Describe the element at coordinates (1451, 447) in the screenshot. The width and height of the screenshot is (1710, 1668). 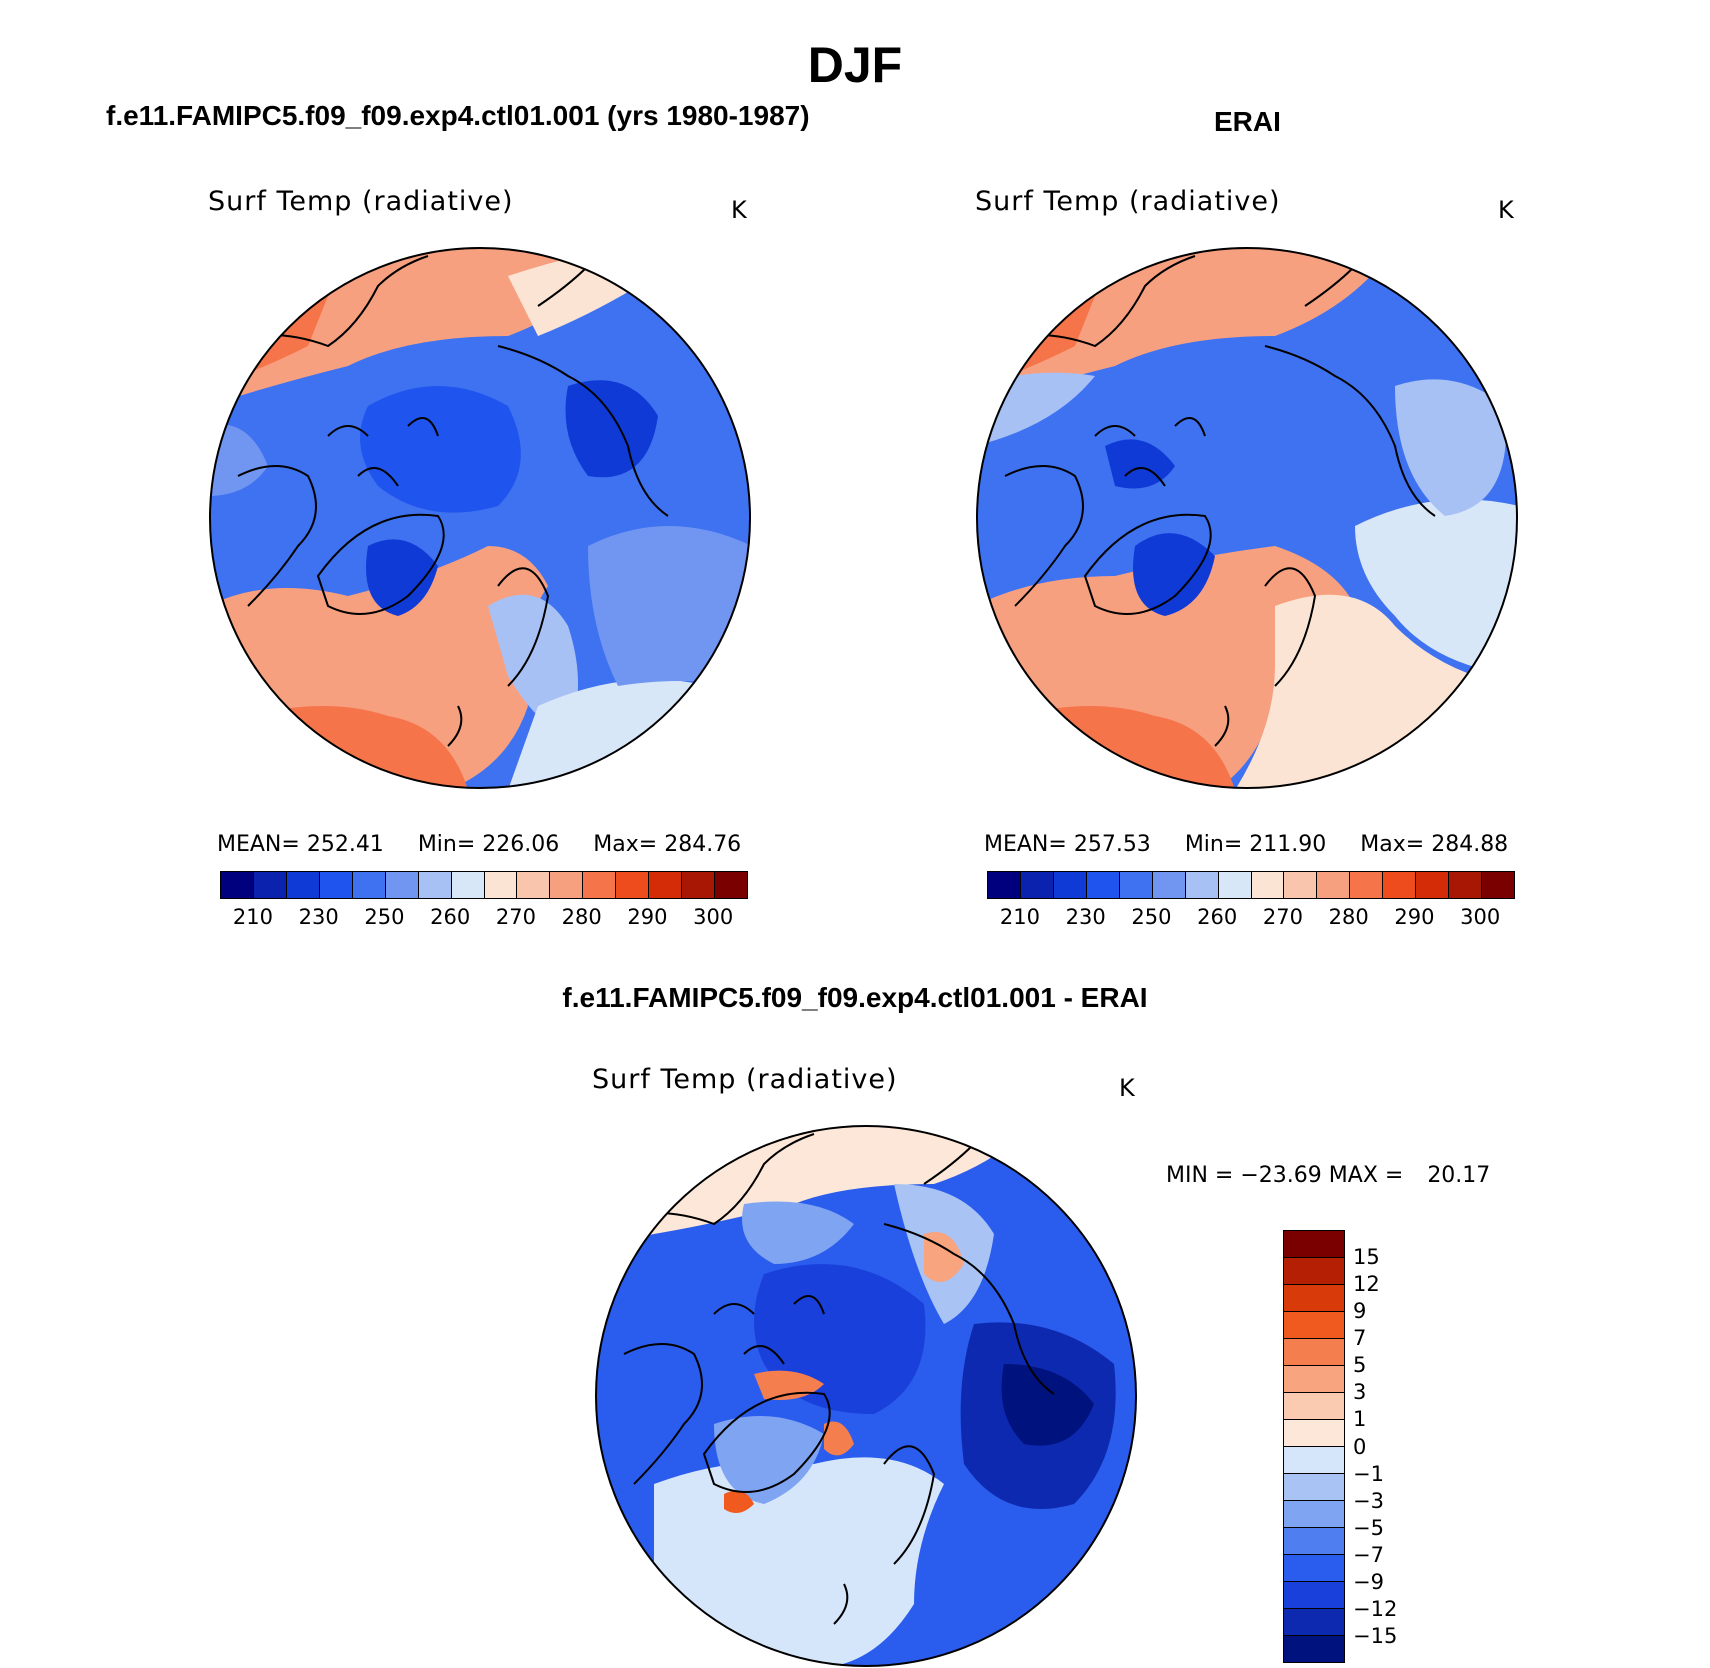
I see `map-siberia-light` at that location.